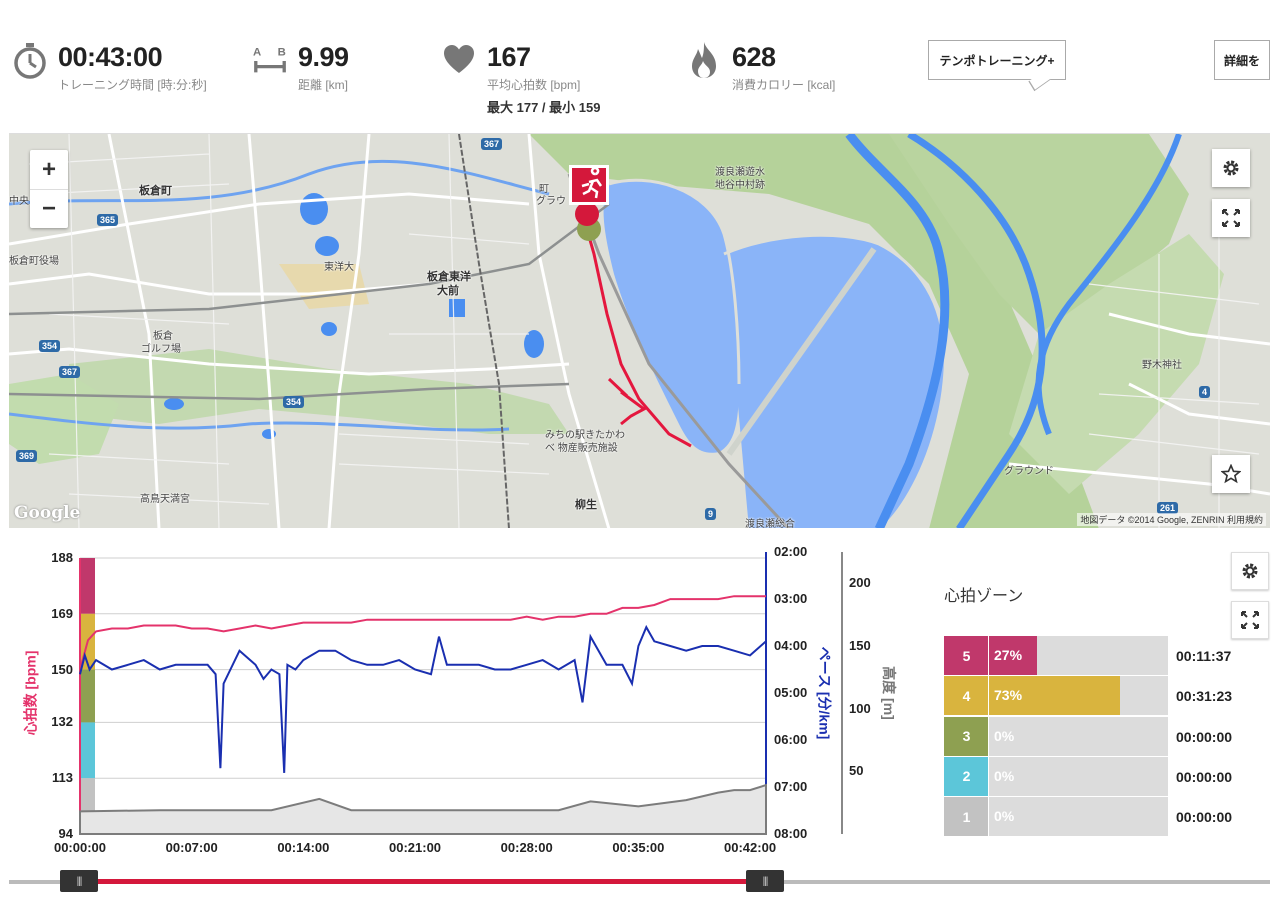 The width and height of the screenshot is (1280, 905). Describe the element at coordinates (62, 613) in the screenshot. I see `heart-rate-tick-label: 169` at that location.